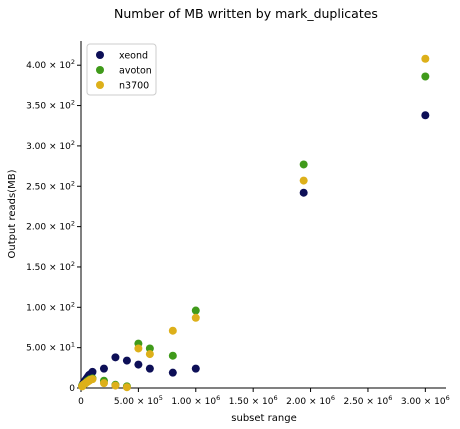 The height and width of the screenshot is (429, 460). I want to click on legend-marker-xeond, so click(100, 55).